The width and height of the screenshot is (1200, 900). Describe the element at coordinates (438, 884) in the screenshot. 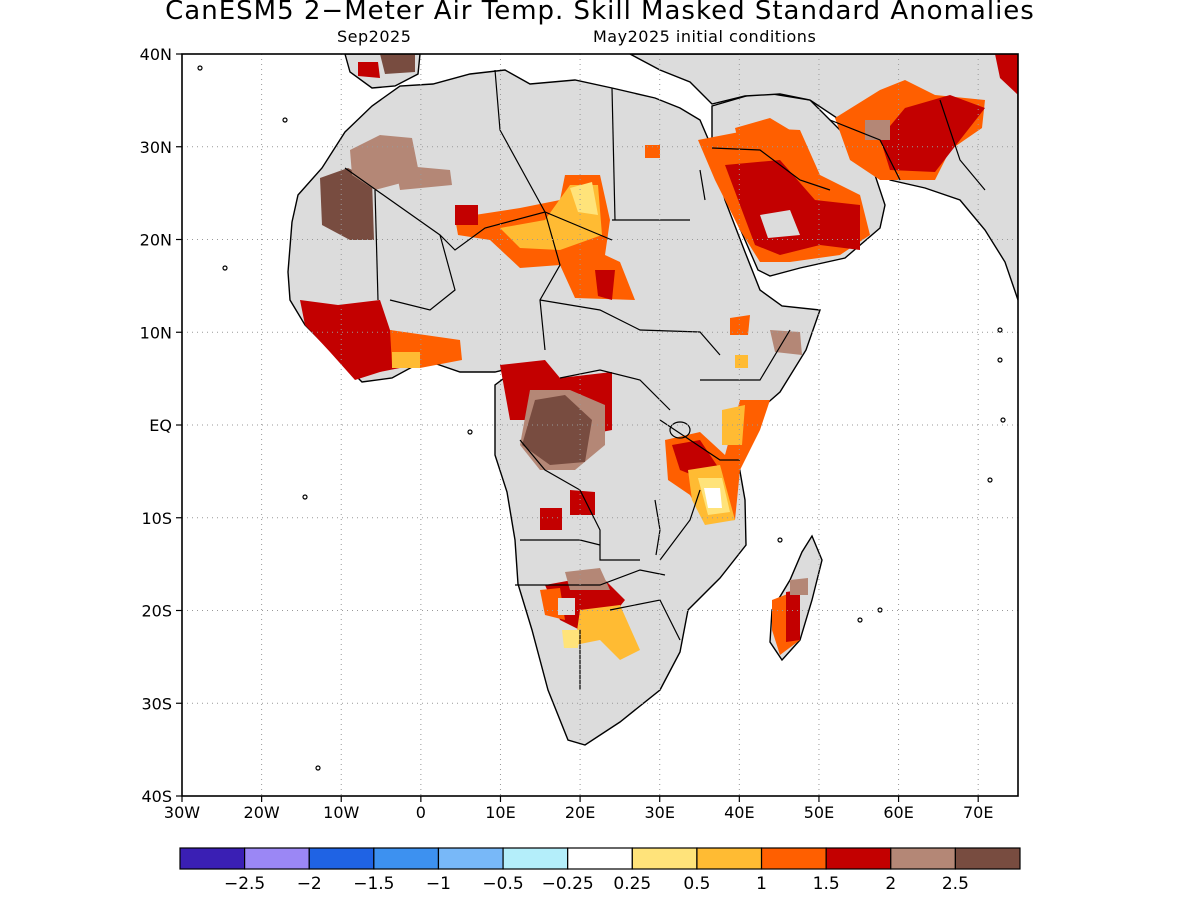

I see `colorbar-label: −1` at that location.